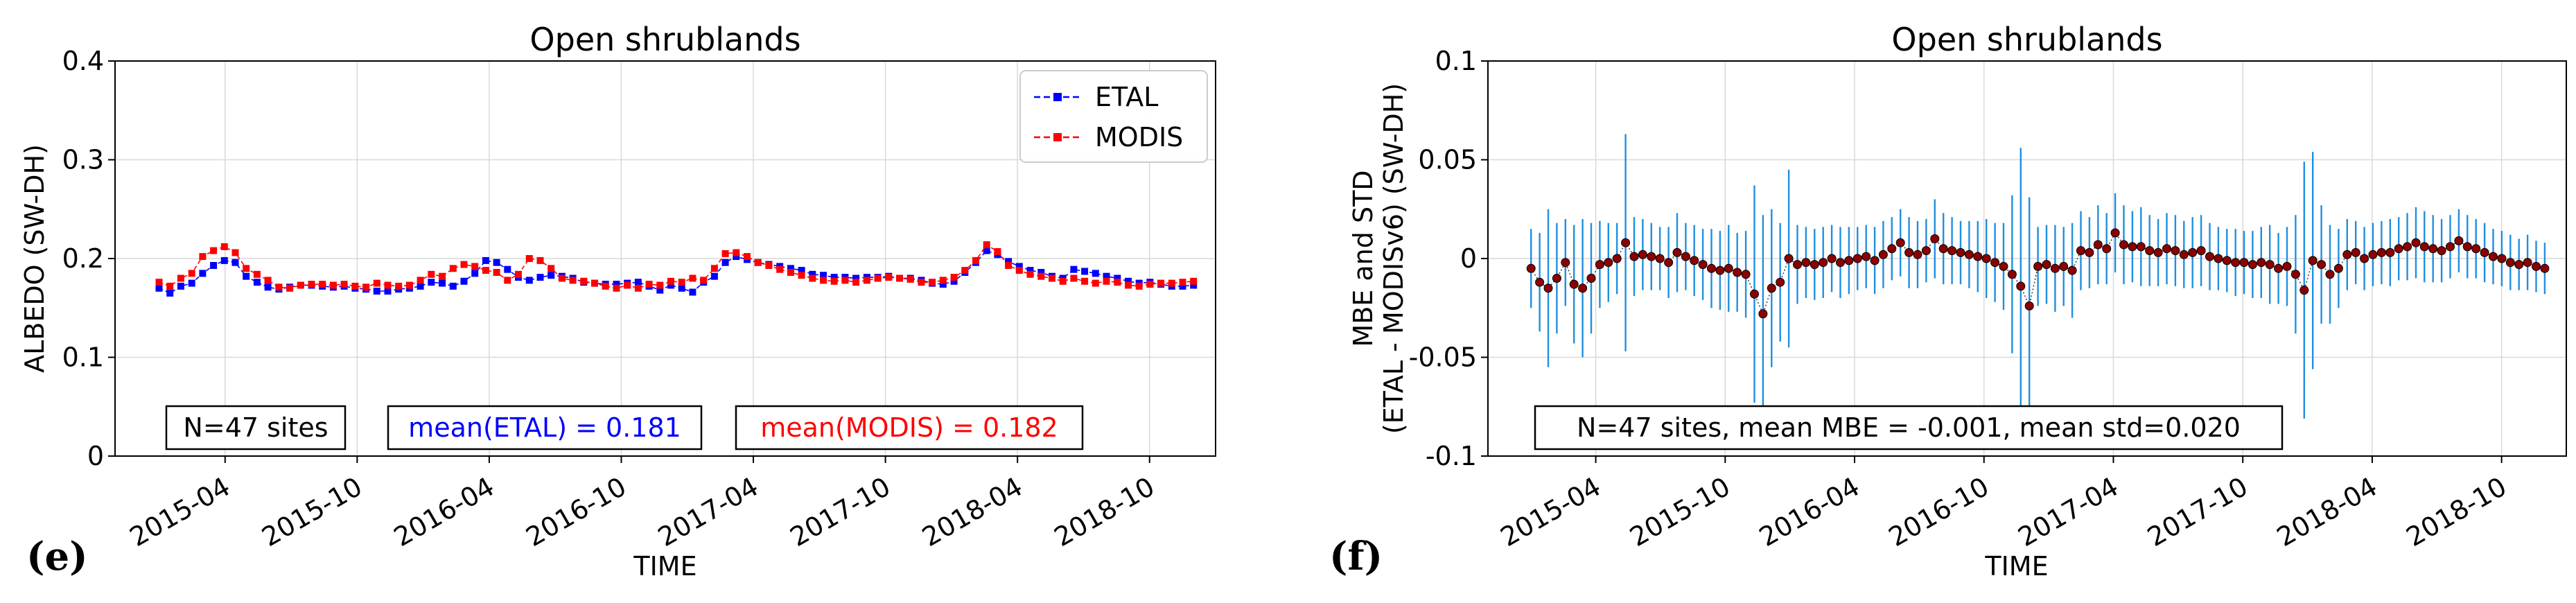 The height and width of the screenshot is (603, 2576). What do you see at coordinates (444, 512) in the screenshot?
I see `e-xtick-label: 2016-04` at bounding box center [444, 512].